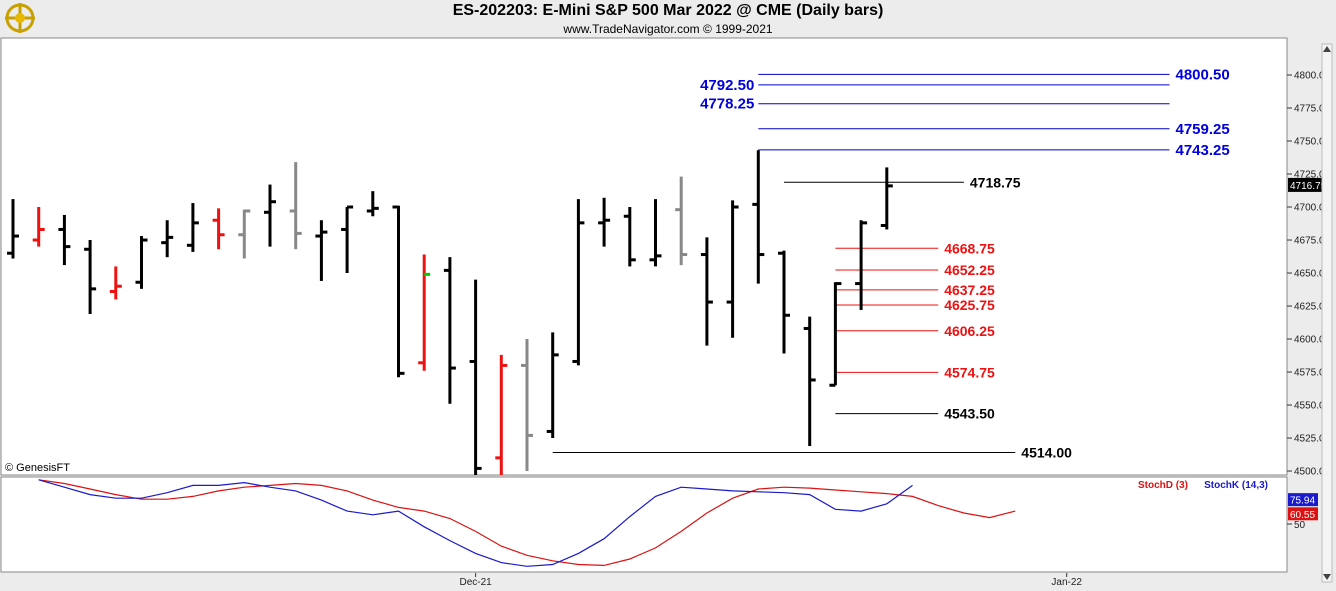  What do you see at coordinates (1312, 307) in the screenshot?
I see `y-tick-label: 4625.00` at bounding box center [1312, 307].